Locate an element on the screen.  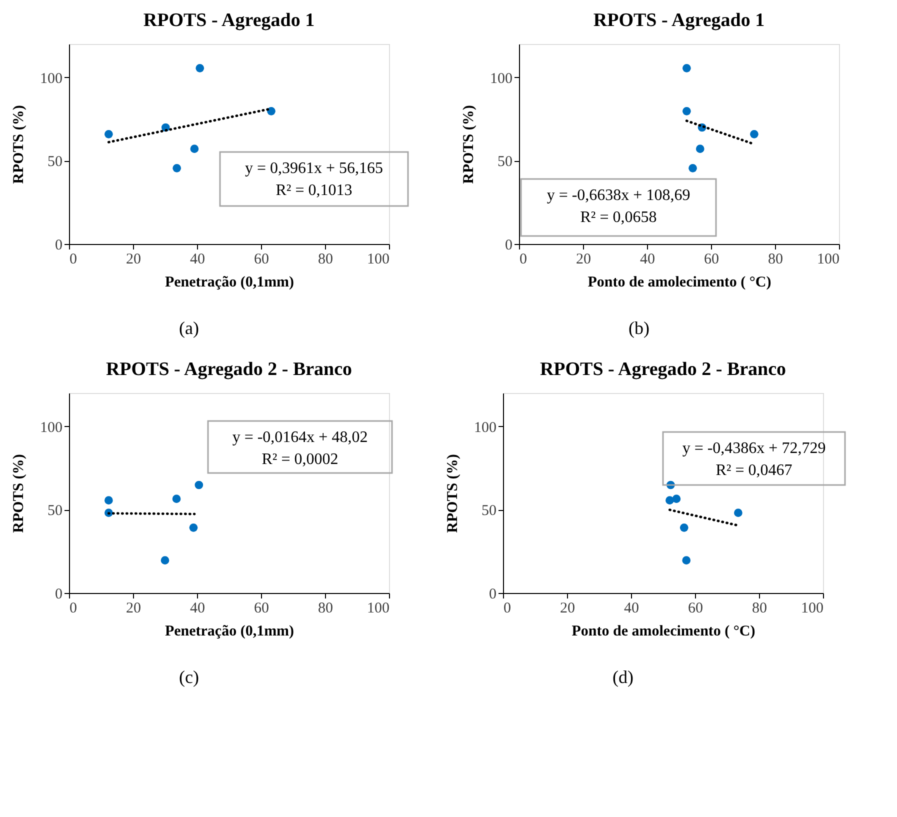
annotation: R² = 0,1013 is located at coordinates (314, 190).